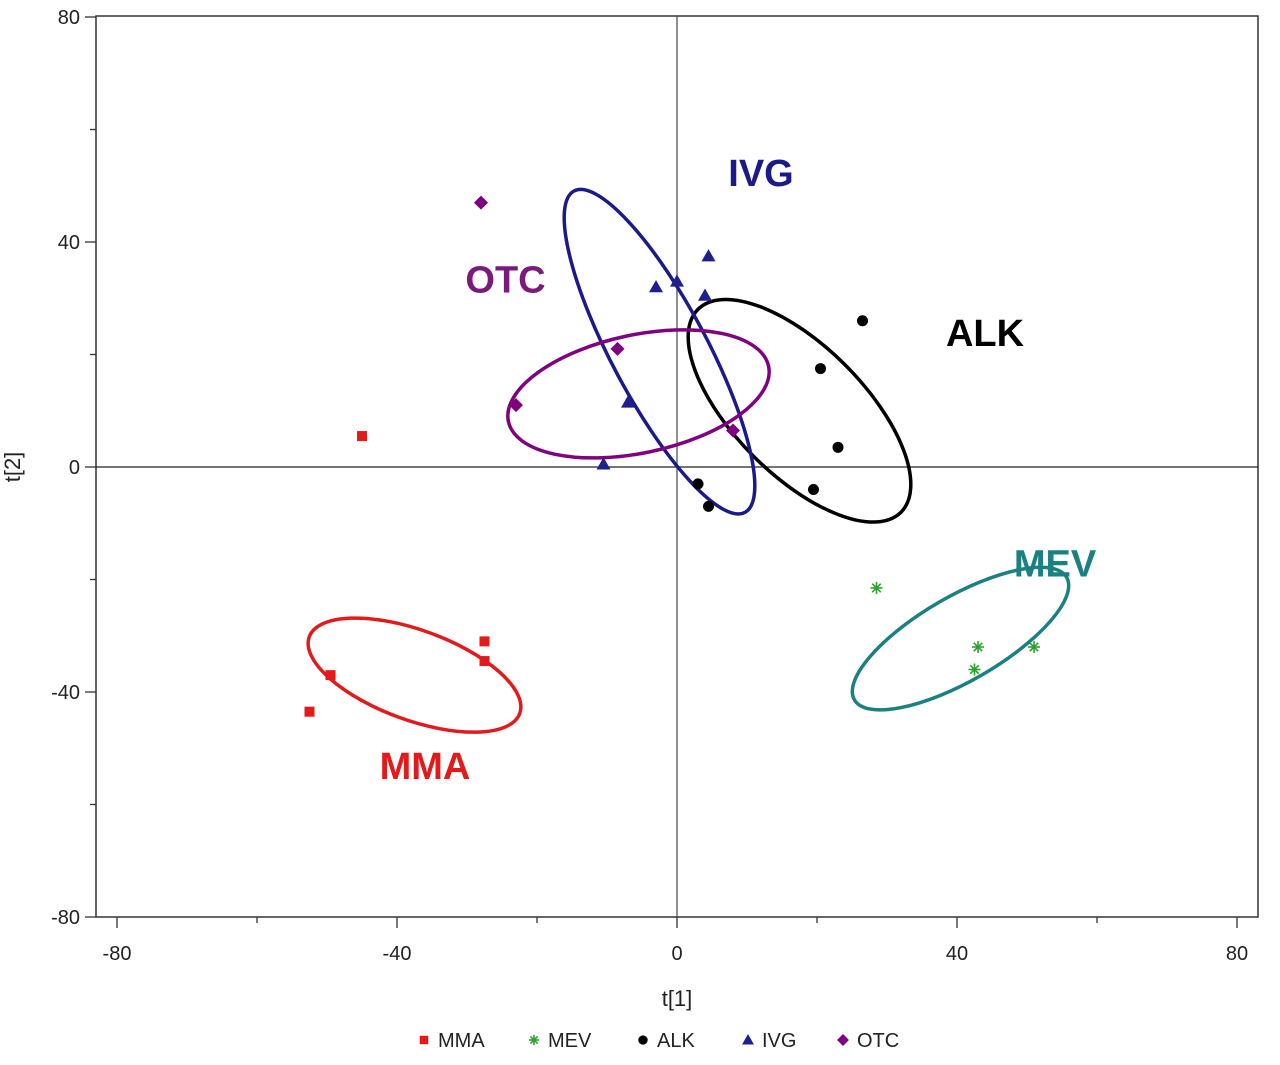  I want to click on legend: MMA MEV ALK IVG OTC, so click(659, 1041).